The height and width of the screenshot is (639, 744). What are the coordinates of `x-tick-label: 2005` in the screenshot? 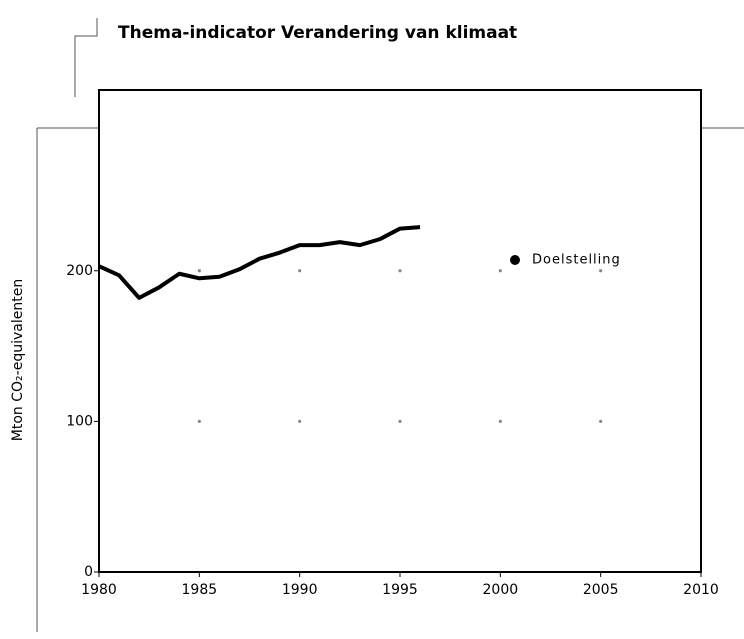 It's located at (601, 590).